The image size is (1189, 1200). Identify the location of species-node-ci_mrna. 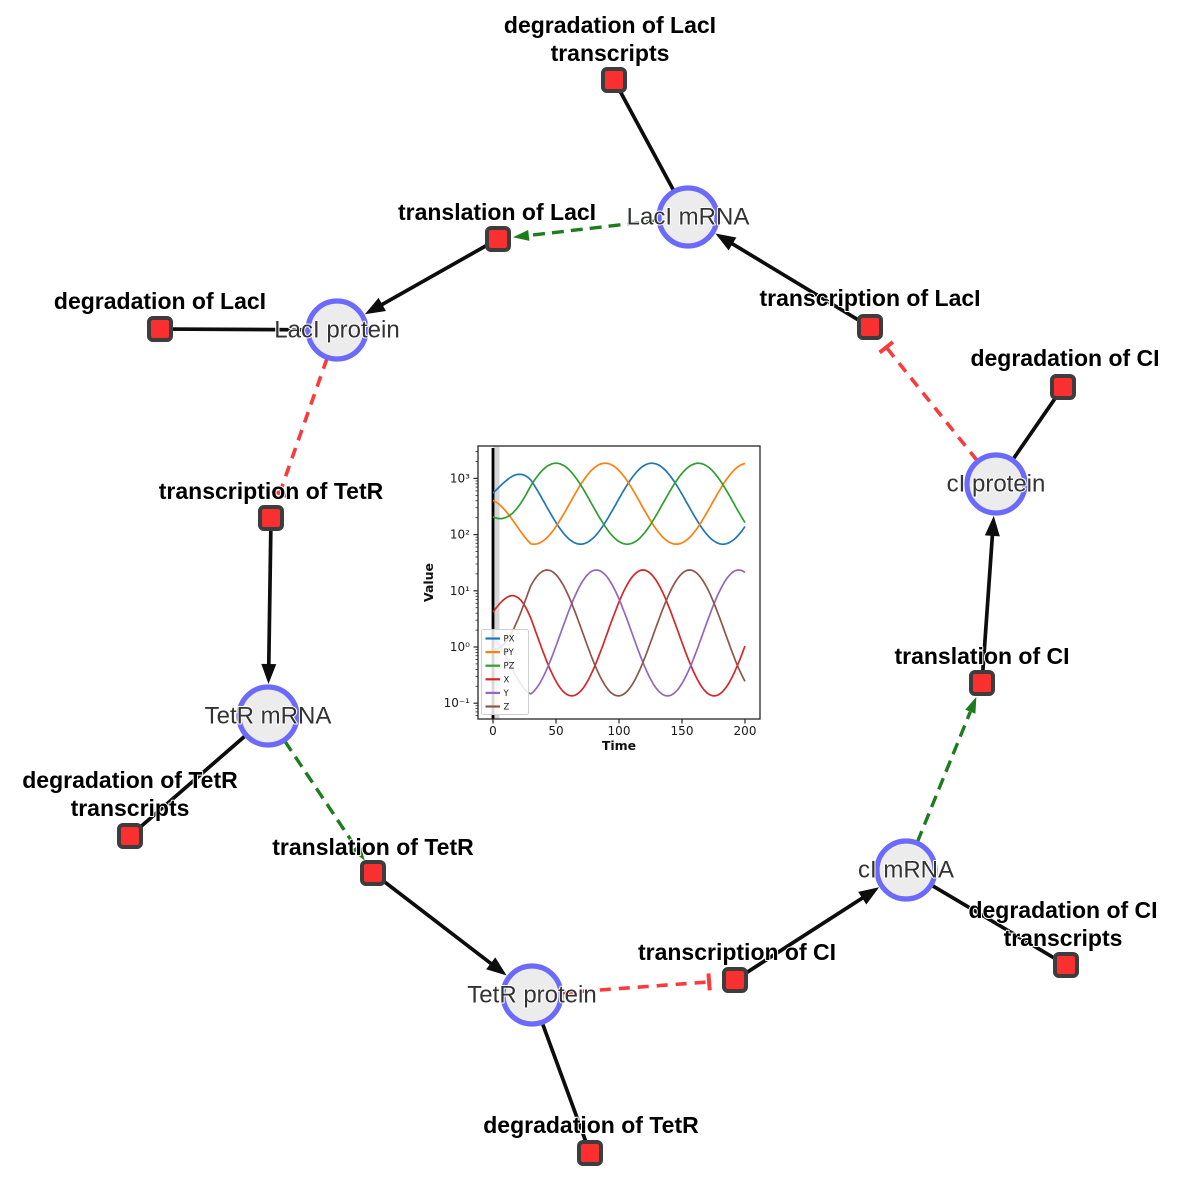
(906, 870).